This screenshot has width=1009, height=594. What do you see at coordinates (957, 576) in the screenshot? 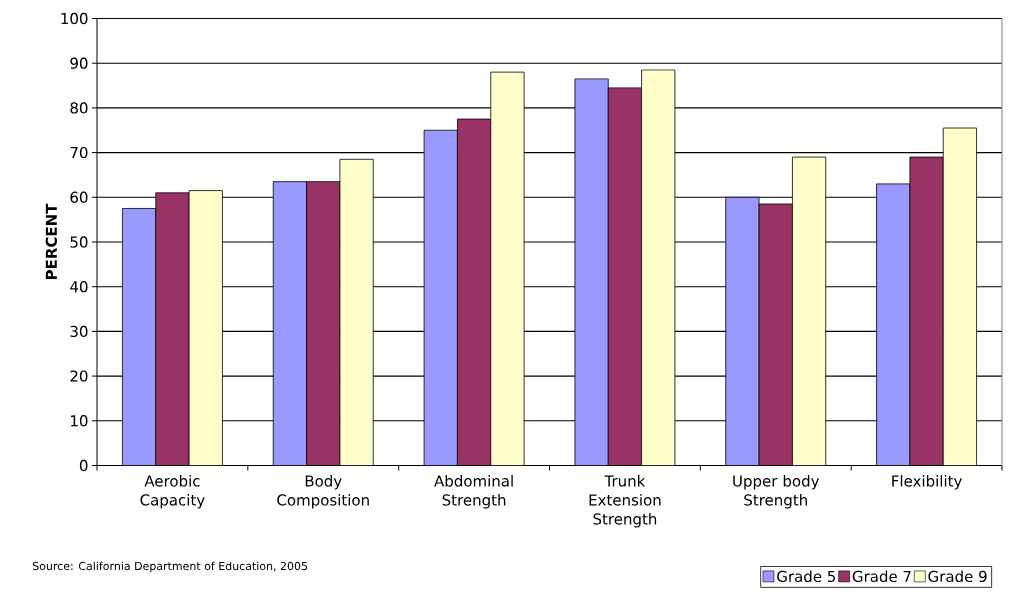
I see `legend-label: Grade 9` at bounding box center [957, 576].